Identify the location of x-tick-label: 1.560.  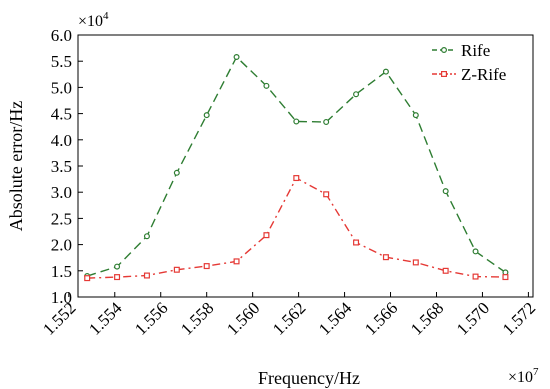
(243, 318).